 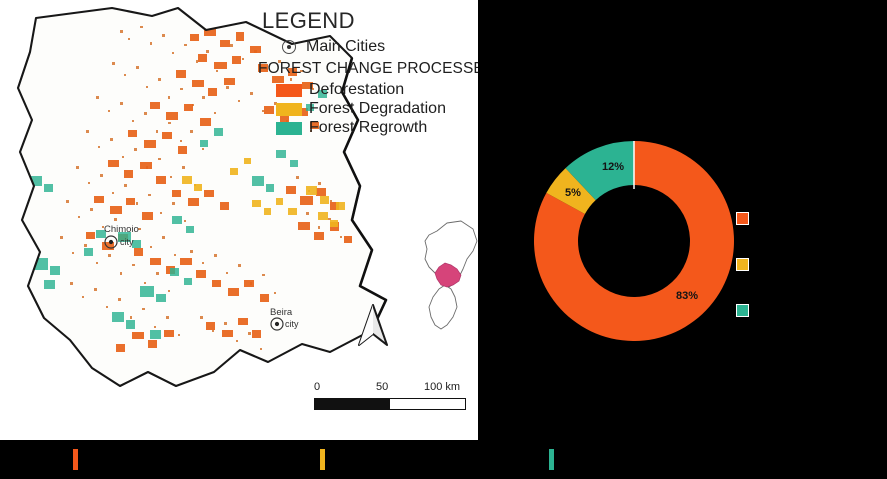 What do you see at coordinates (571, 191) in the screenshot?
I see `donut-slice-degradation` at bounding box center [571, 191].